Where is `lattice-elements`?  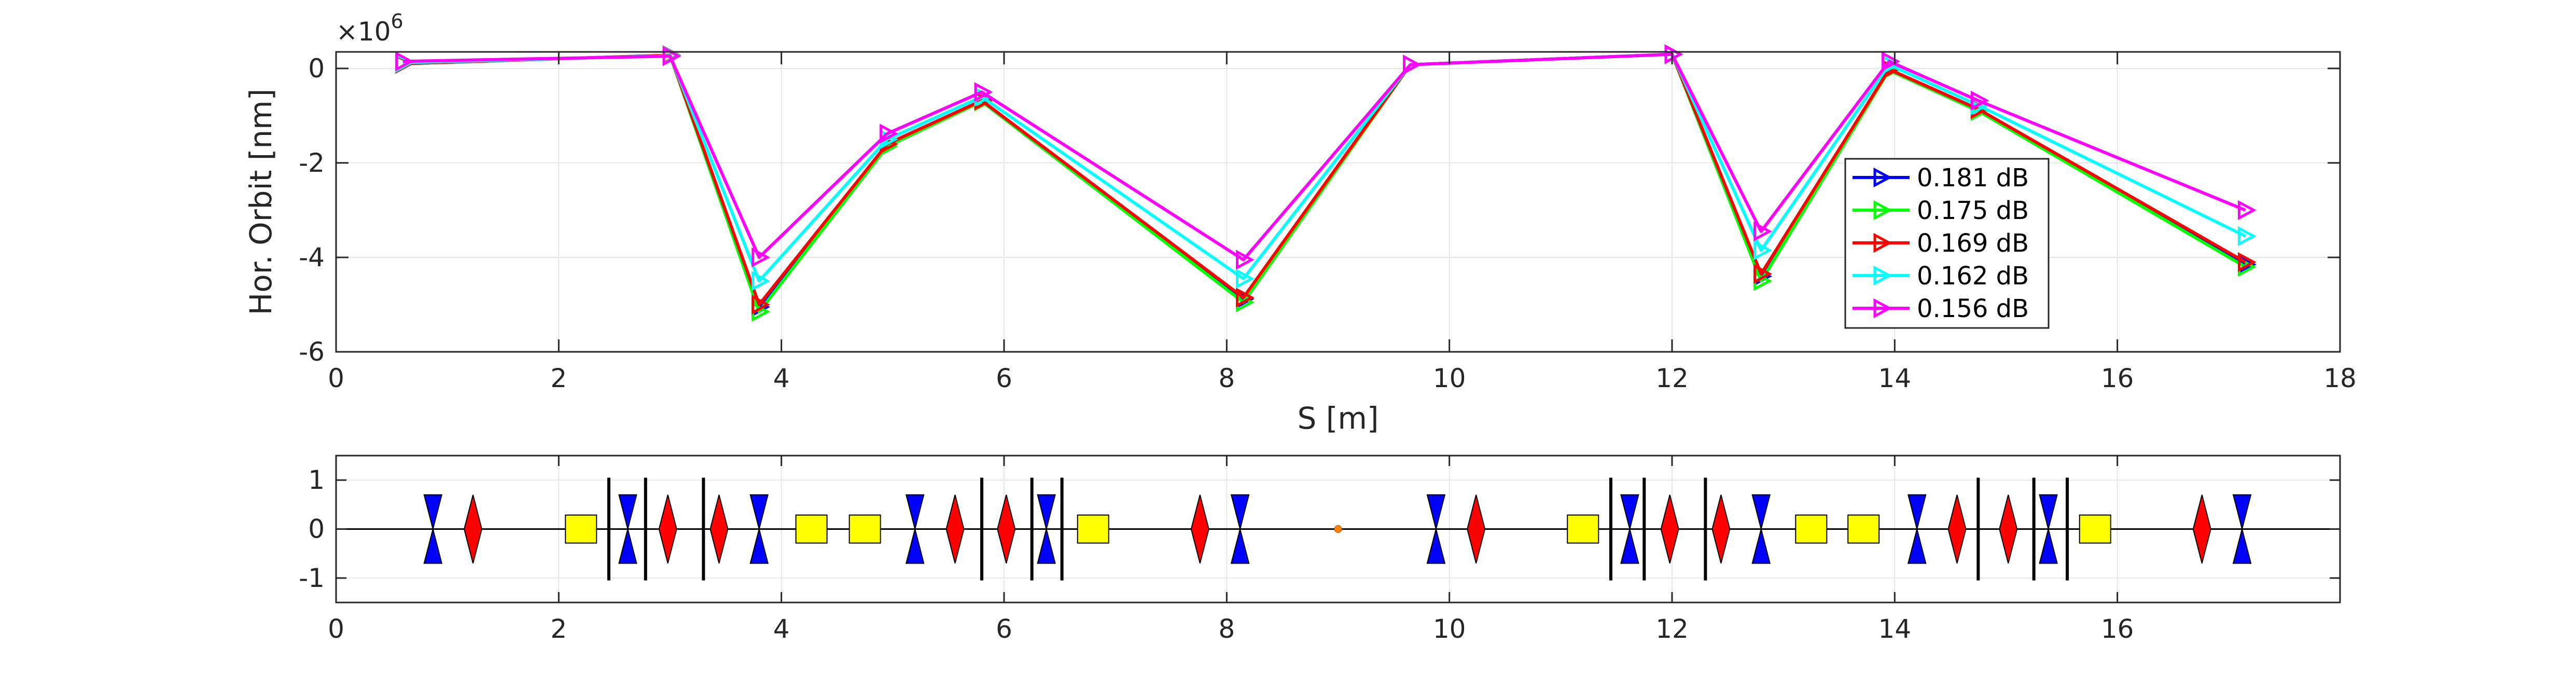 lattice-elements is located at coordinates (1338, 529).